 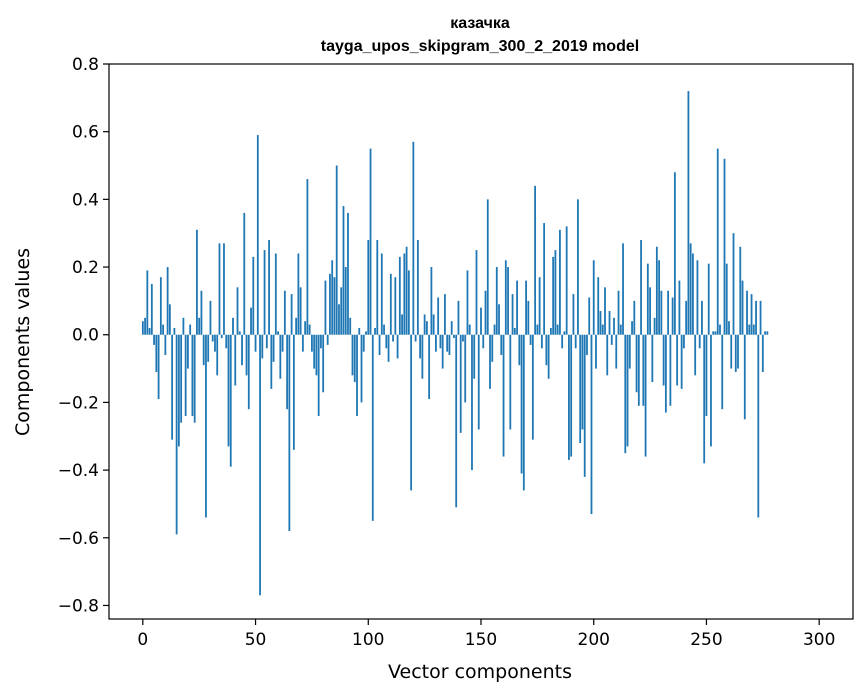 I want to click on x-tick-label: 150, so click(x=481, y=640).